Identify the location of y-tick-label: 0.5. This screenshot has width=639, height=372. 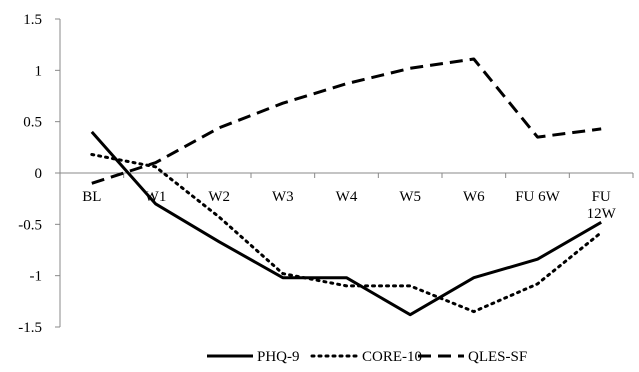
(32, 123).